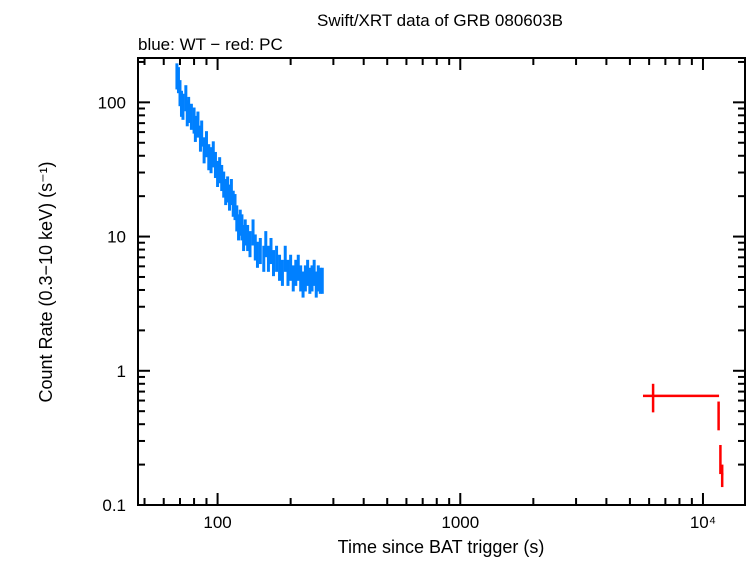  I want to click on x-axis-label: Time since BAT trigger (s), so click(441, 547).